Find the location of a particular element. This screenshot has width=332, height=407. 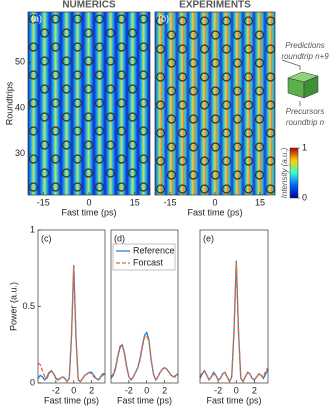

y-axis-label: Power (a.u.) is located at coordinates (13, 306).